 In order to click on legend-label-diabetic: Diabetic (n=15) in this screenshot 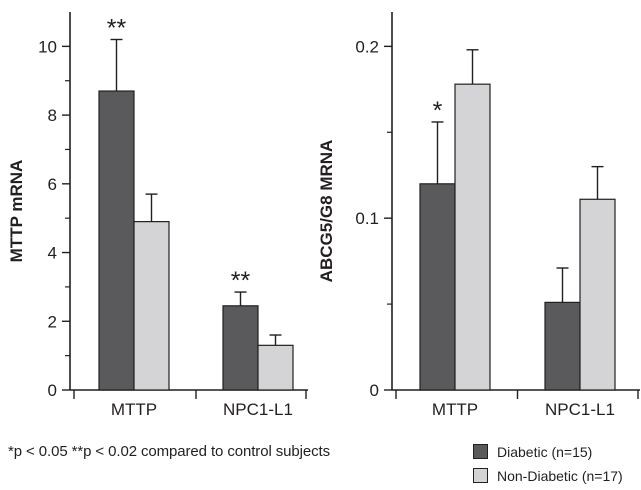, I will do `click(545, 451)`.